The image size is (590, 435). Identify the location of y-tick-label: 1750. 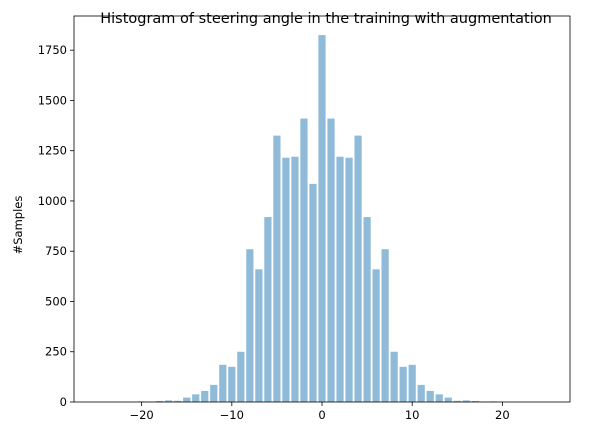
(52, 50).